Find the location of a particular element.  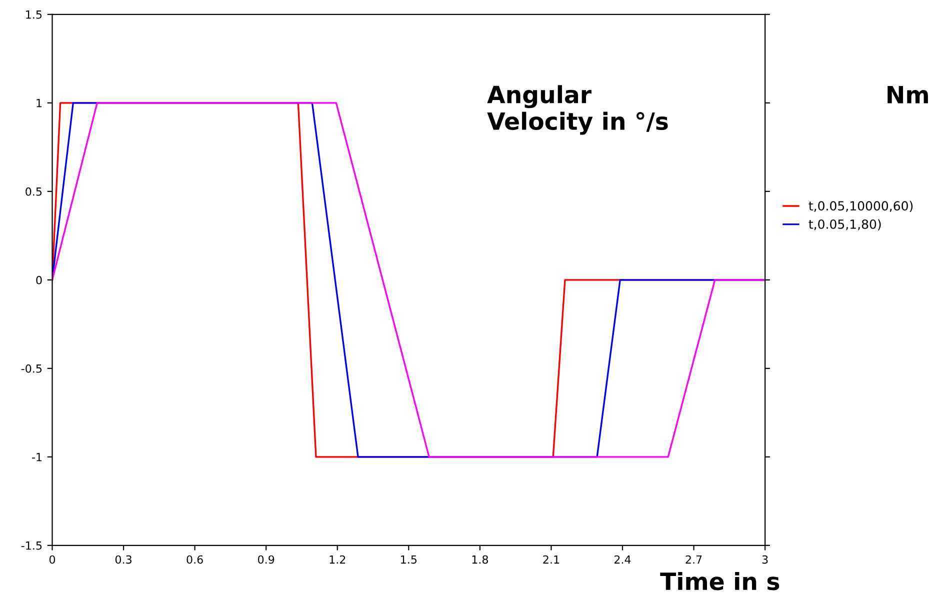

x-tick-label: 0 is located at coordinates (52, 559).